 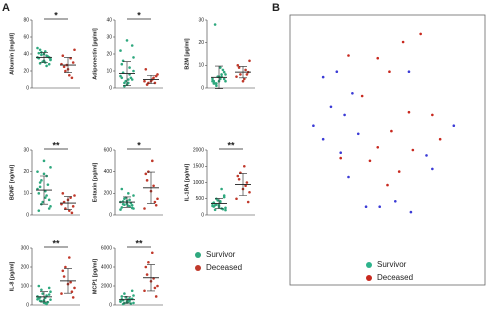 What do you see at coordinates (108, 150) in the screenshot?
I see `y-tick-label: 600` at bounding box center [108, 150].